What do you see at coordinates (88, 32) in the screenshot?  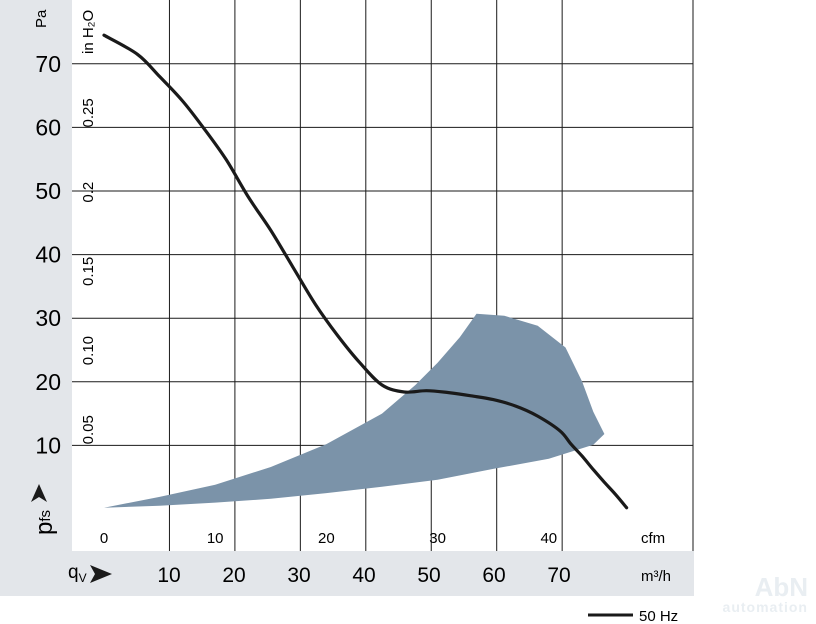 I see `inh2o-unit-label: in H₂O` at bounding box center [88, 32].